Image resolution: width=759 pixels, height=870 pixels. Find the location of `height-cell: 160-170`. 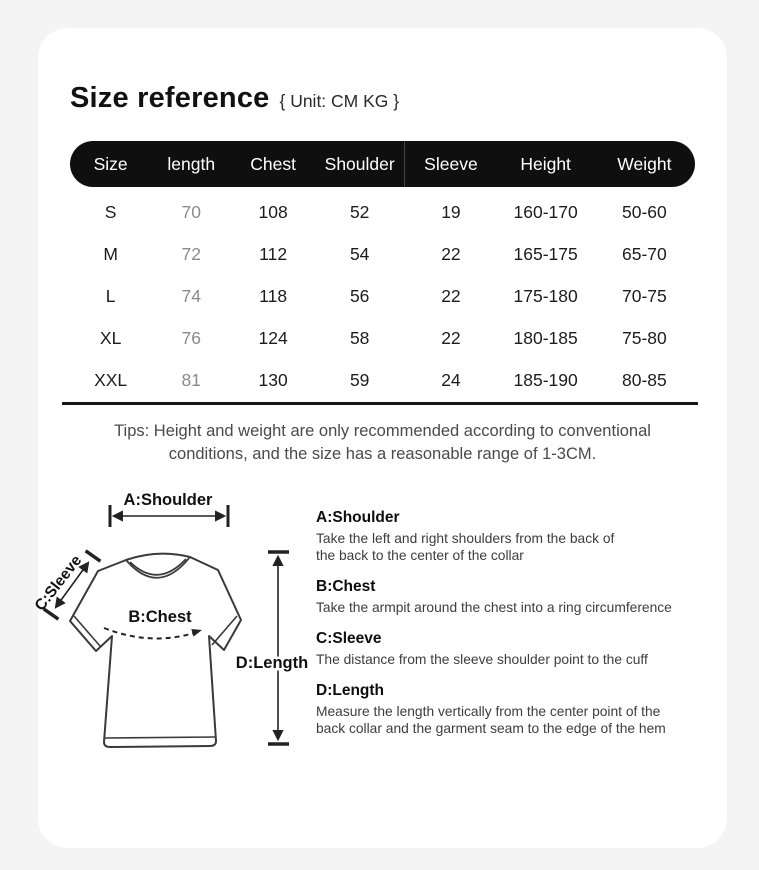

height-cell: 160-170 is located at coordinates (545, 211).